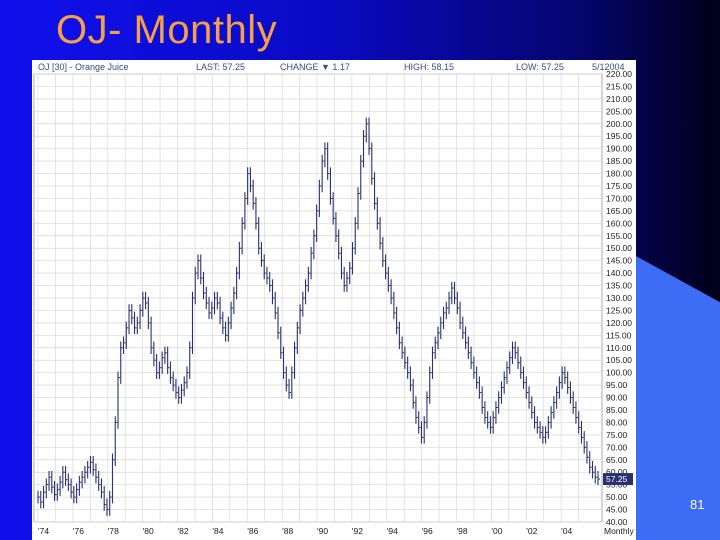 This screenshot has width=720, height=540. Describe the element at coordinates (619, 86) in the screenshot. I see `y-tick-label: 215.00` at that location.